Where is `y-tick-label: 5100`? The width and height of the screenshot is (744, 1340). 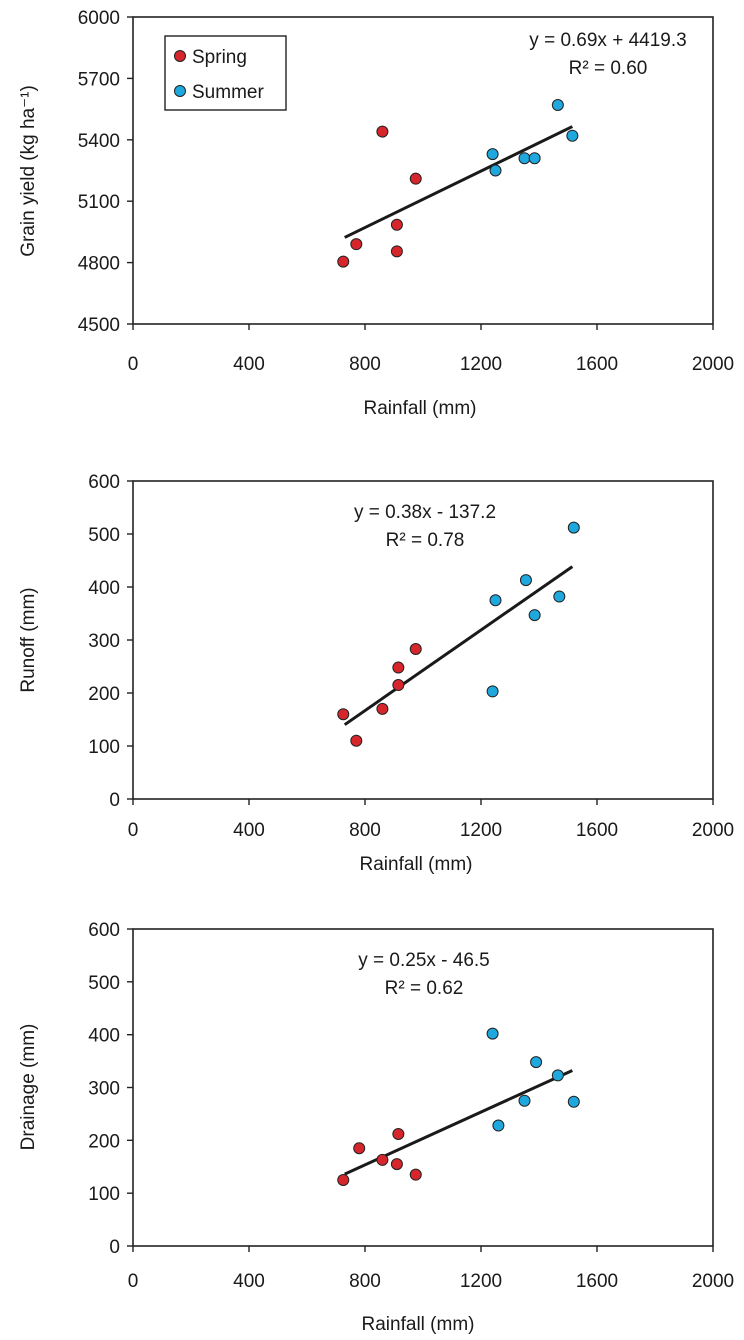
y-tick-label: 5100 is located at coordinates (99, 202).